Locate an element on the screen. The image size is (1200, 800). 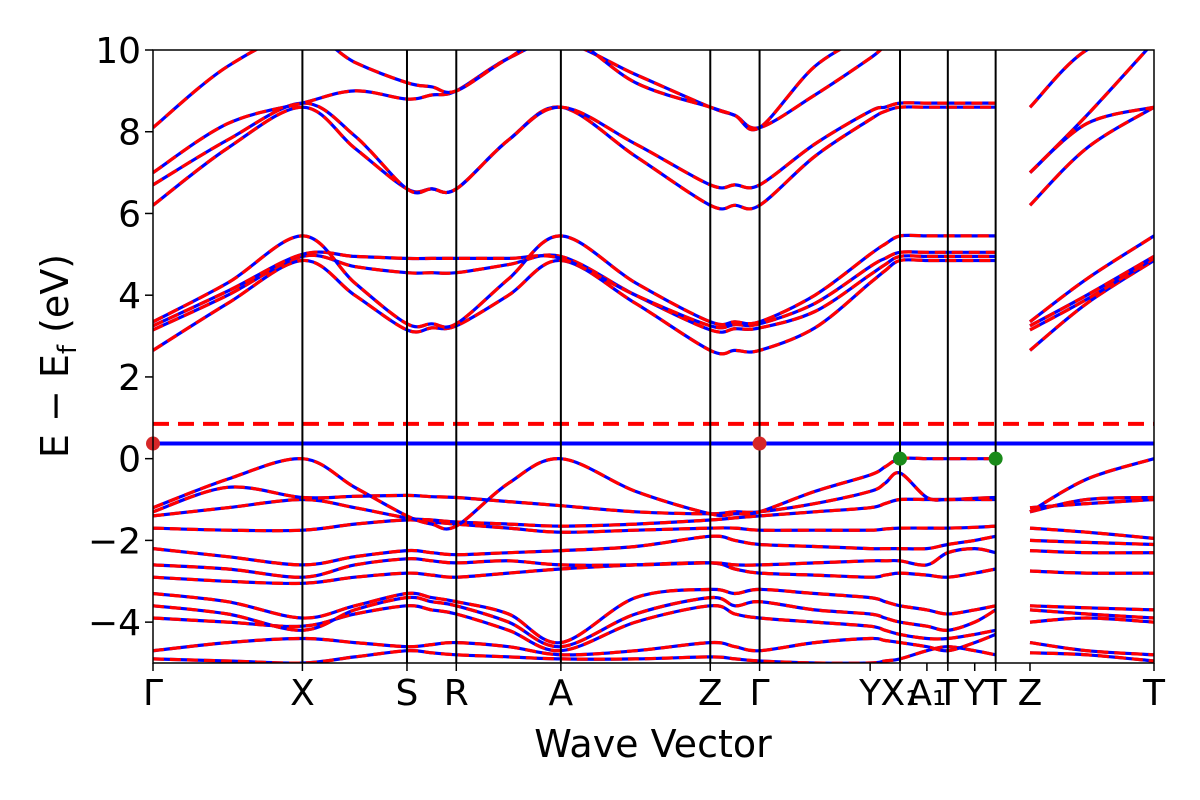
y-tick-layer: −4 −2 0 2 4 6 8 10 is located at coordinates (120, 337).